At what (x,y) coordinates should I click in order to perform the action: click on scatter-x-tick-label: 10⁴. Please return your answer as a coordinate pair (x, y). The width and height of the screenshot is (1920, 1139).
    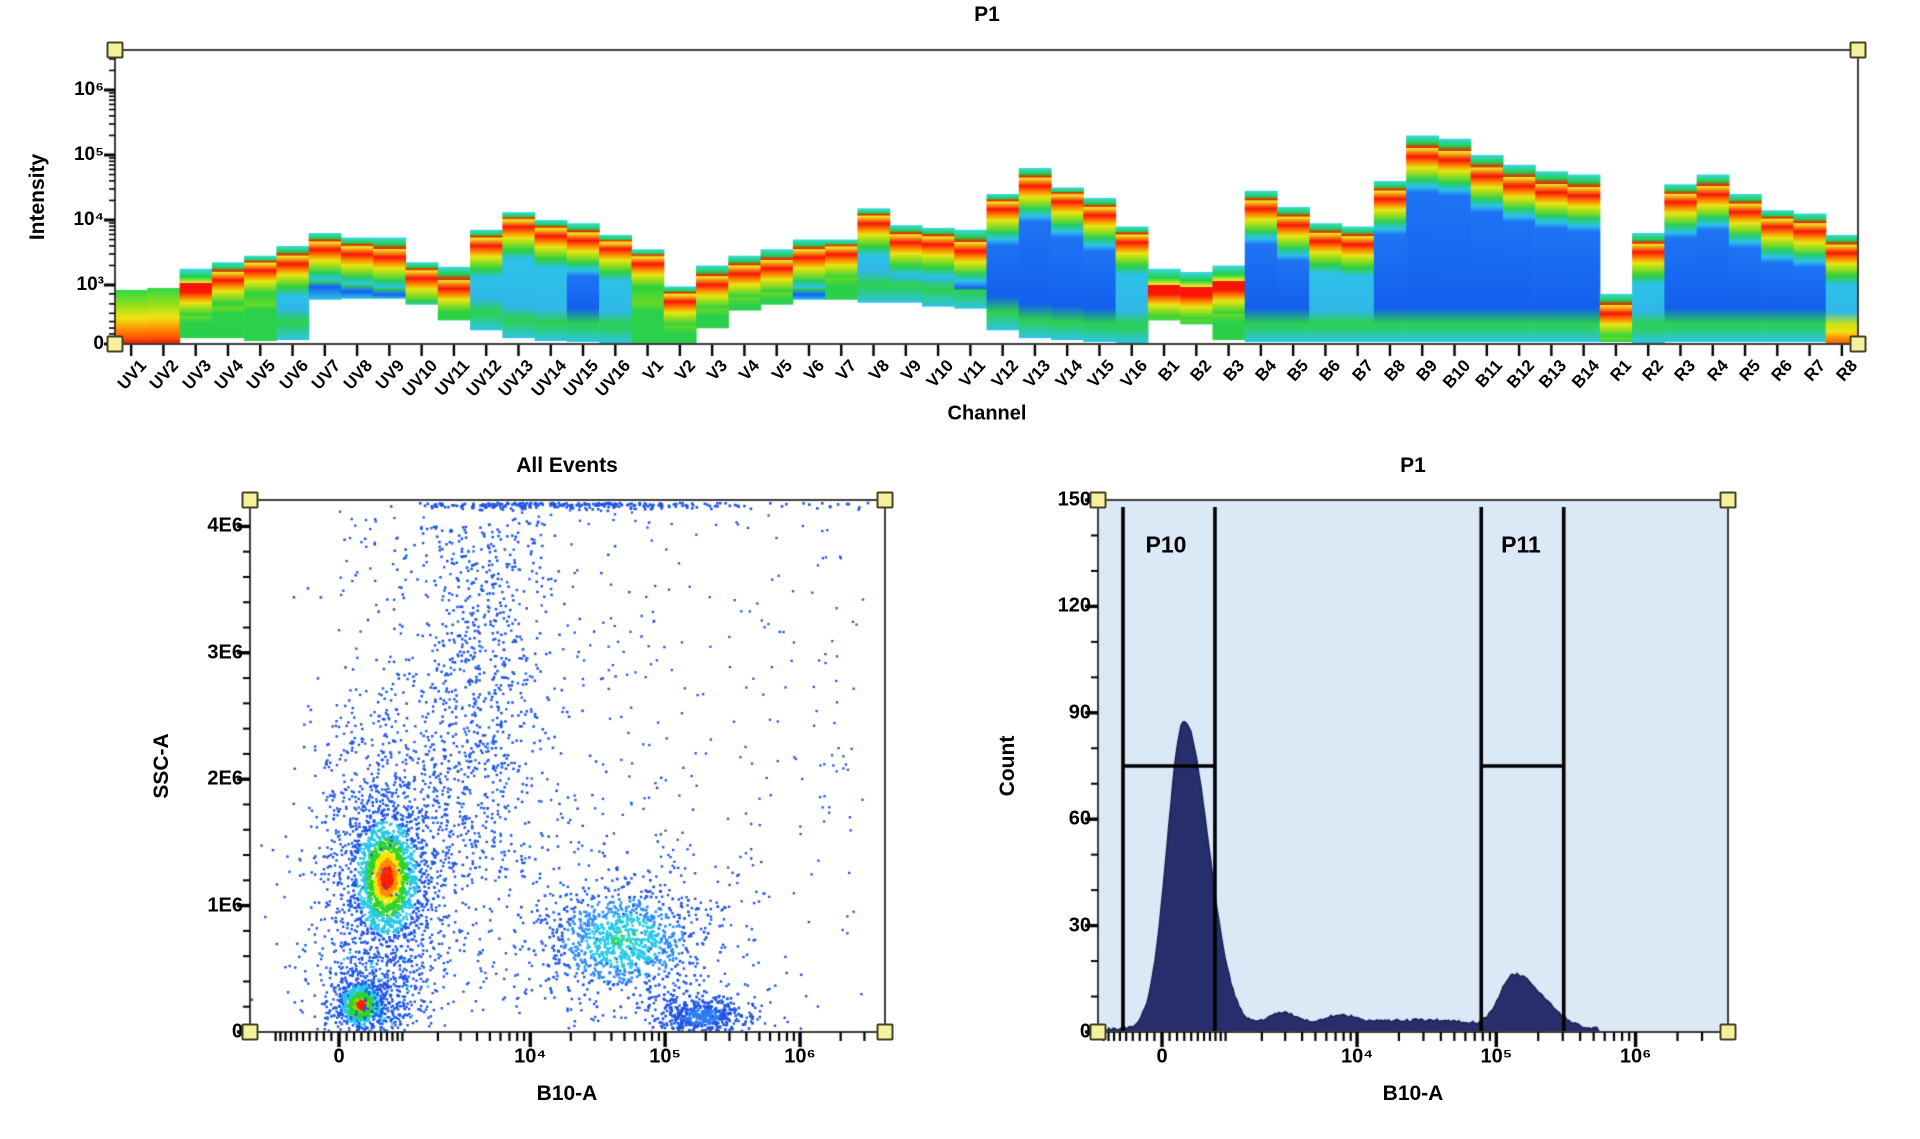
    Looking at the image, I should click on (530, 1056).